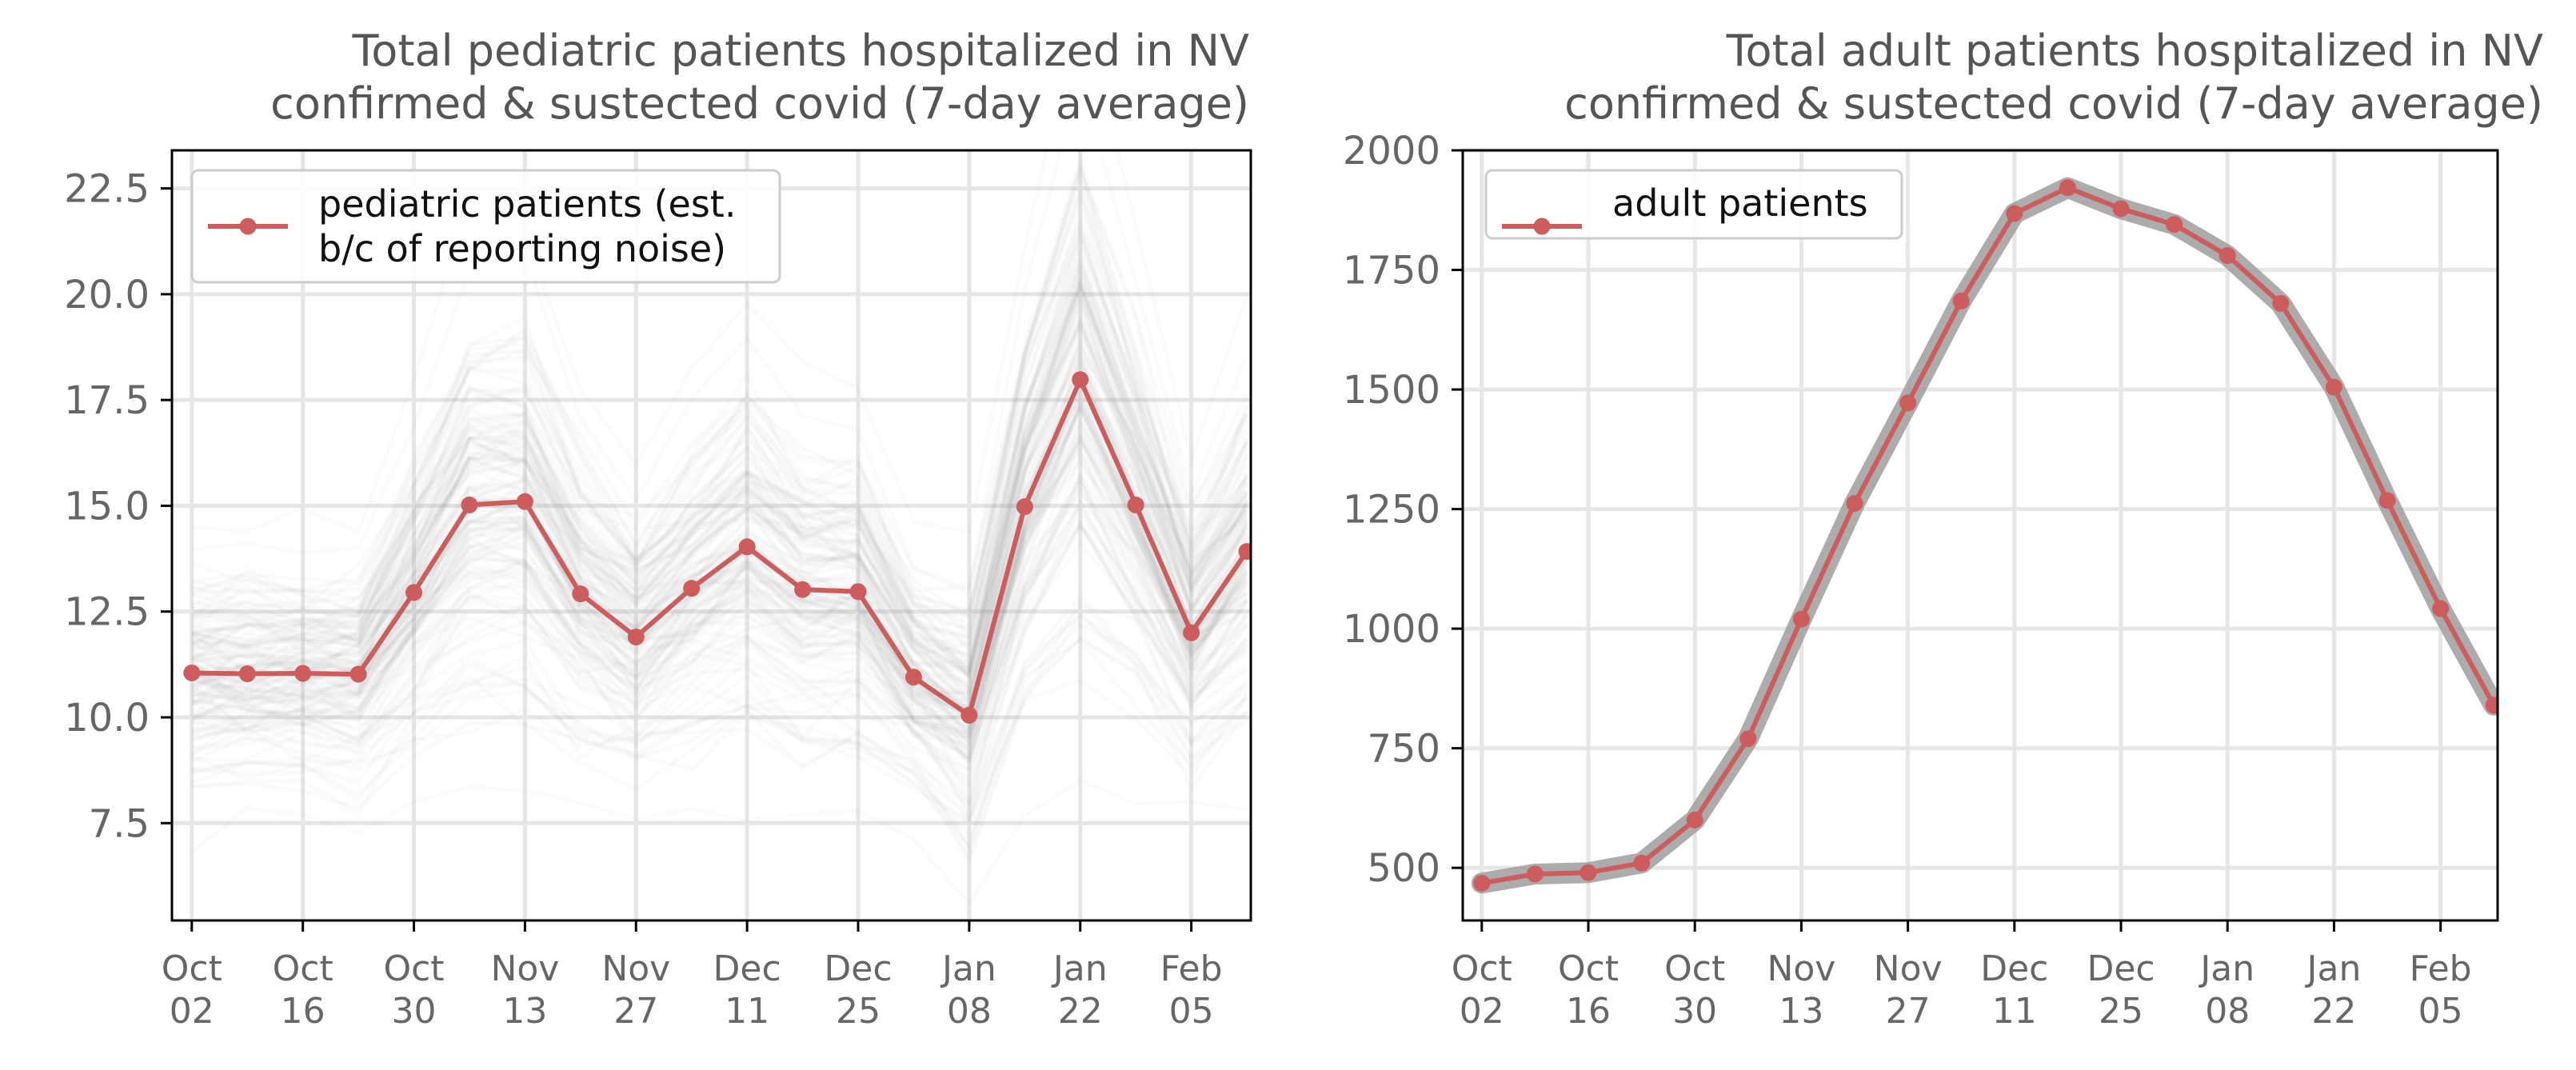 The height and width of the screenshot is (1070, 2576). Describe the element at coordinates (1391, 510) in the screenshot. I see `y-tick-label: 1250` at that location.